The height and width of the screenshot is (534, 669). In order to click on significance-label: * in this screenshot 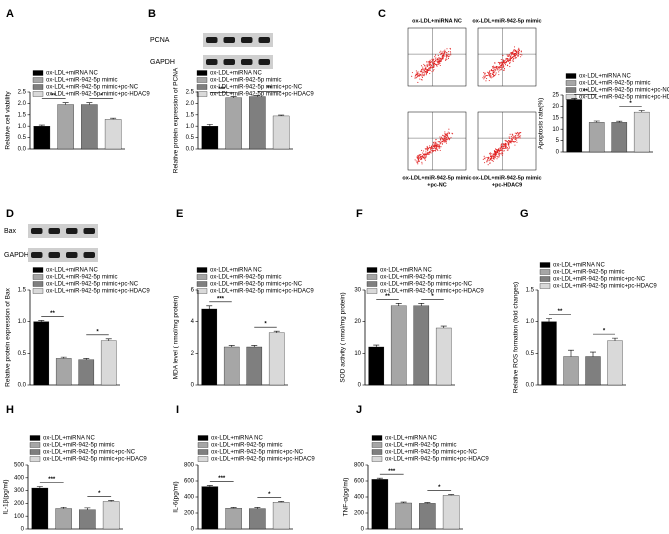, I will do `click(97, 332)`.